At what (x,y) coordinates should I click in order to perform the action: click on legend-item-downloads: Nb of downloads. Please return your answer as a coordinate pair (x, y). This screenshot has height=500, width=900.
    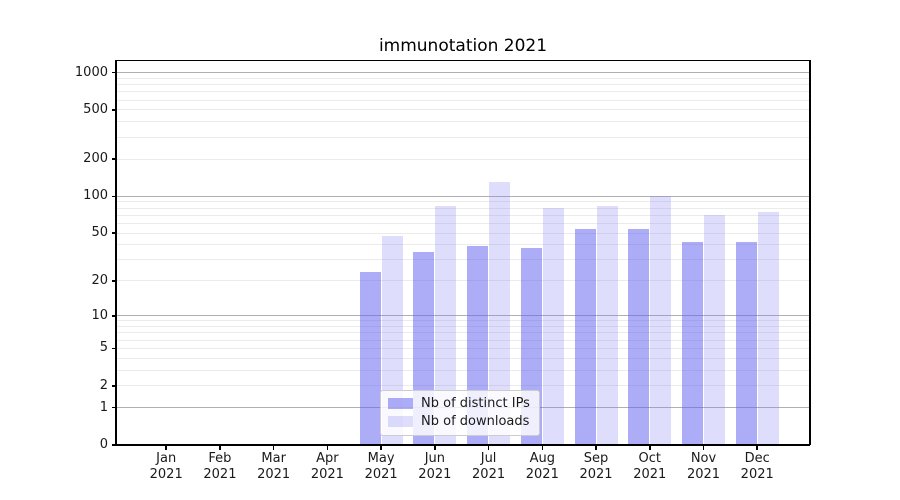
    Looking at the image, I should click on (459, 421).